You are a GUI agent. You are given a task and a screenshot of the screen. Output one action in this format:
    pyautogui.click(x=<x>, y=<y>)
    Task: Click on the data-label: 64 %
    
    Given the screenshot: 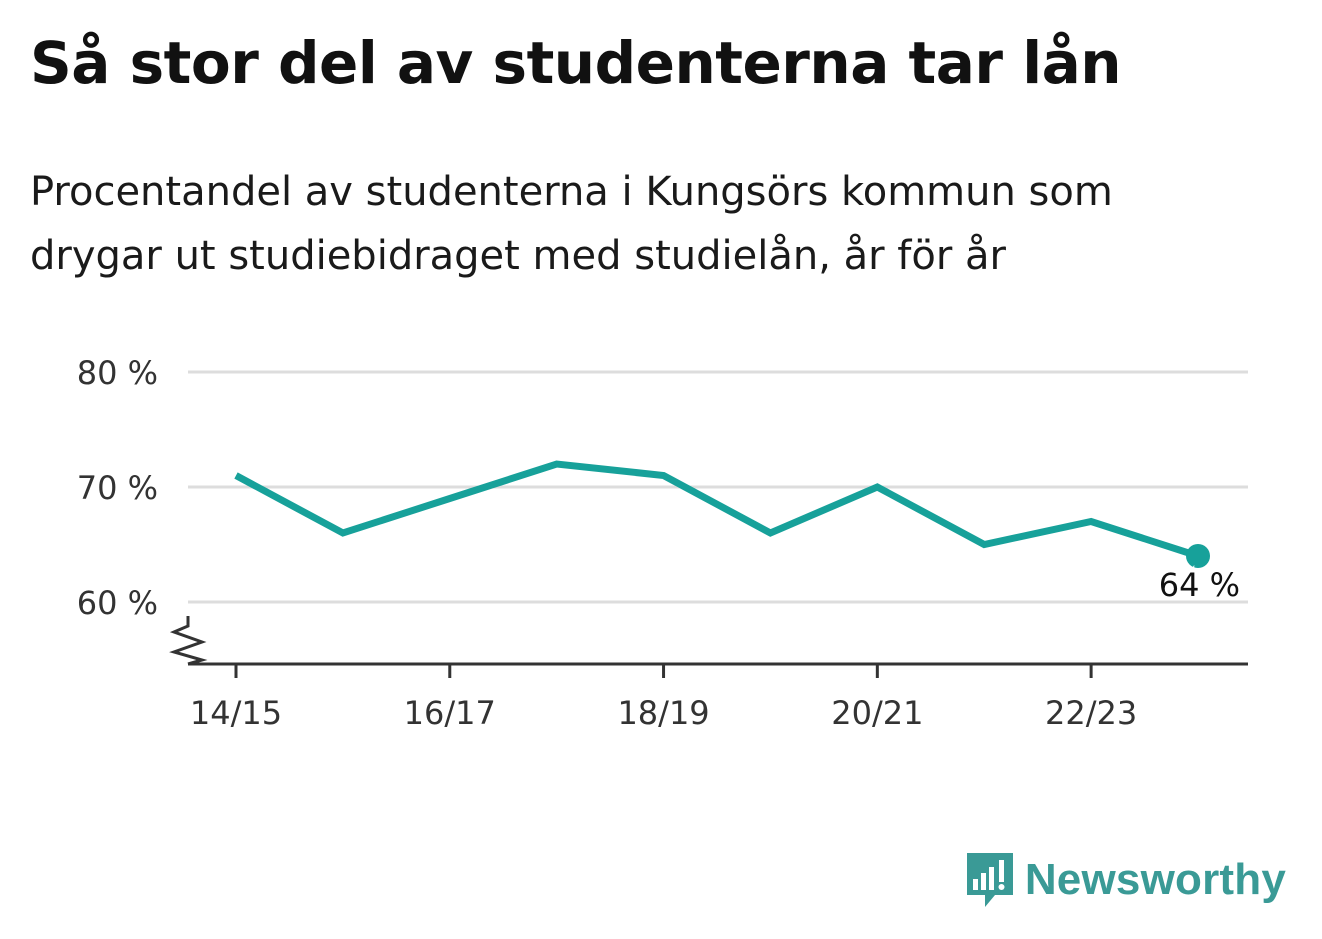 What is the action you would take?
    pyautogui.click(x=1199, y=585)
    